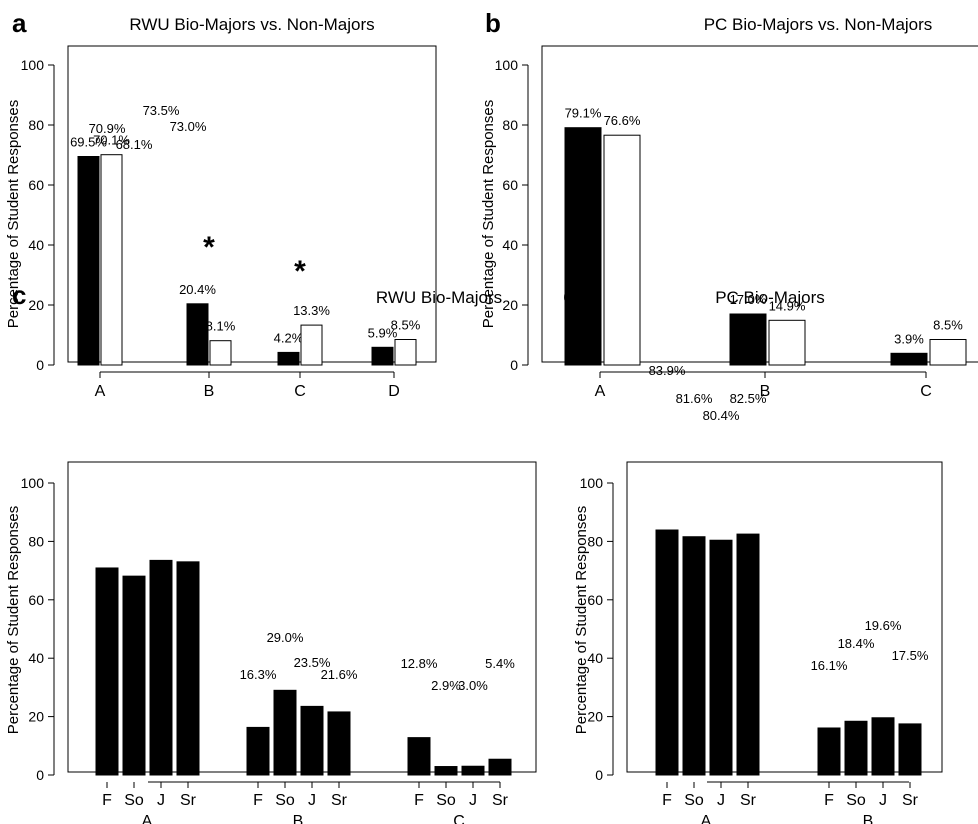 This screenshot has height=824, width=978. I want to click on chart-title: PC Bio-Majors, so click(770, 297).